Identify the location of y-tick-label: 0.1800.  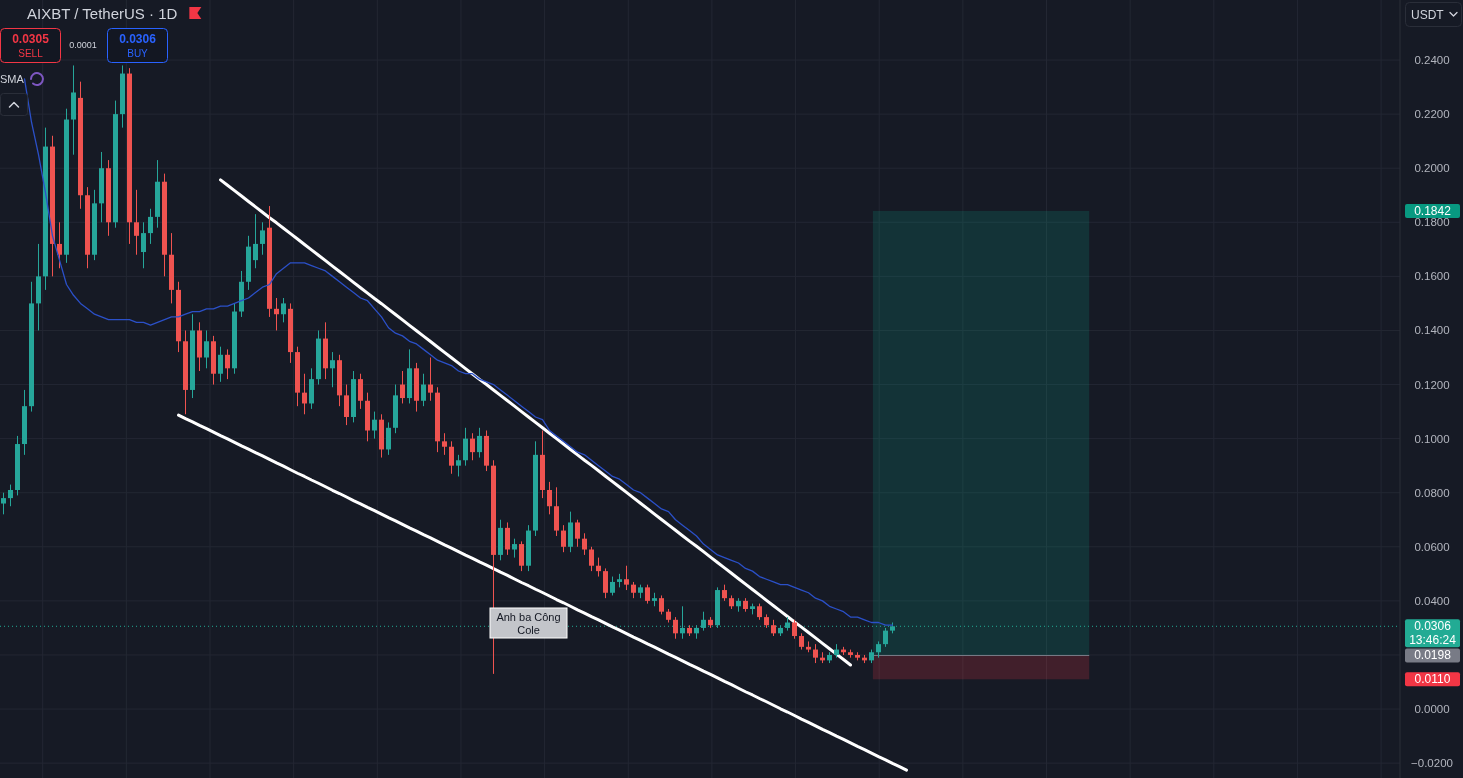
(1432, 222).